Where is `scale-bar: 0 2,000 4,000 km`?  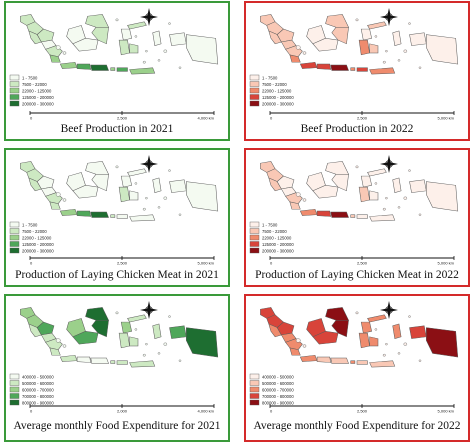
scale-bar: 0 2,000 4,000 km is located at coordinates (122, 409).